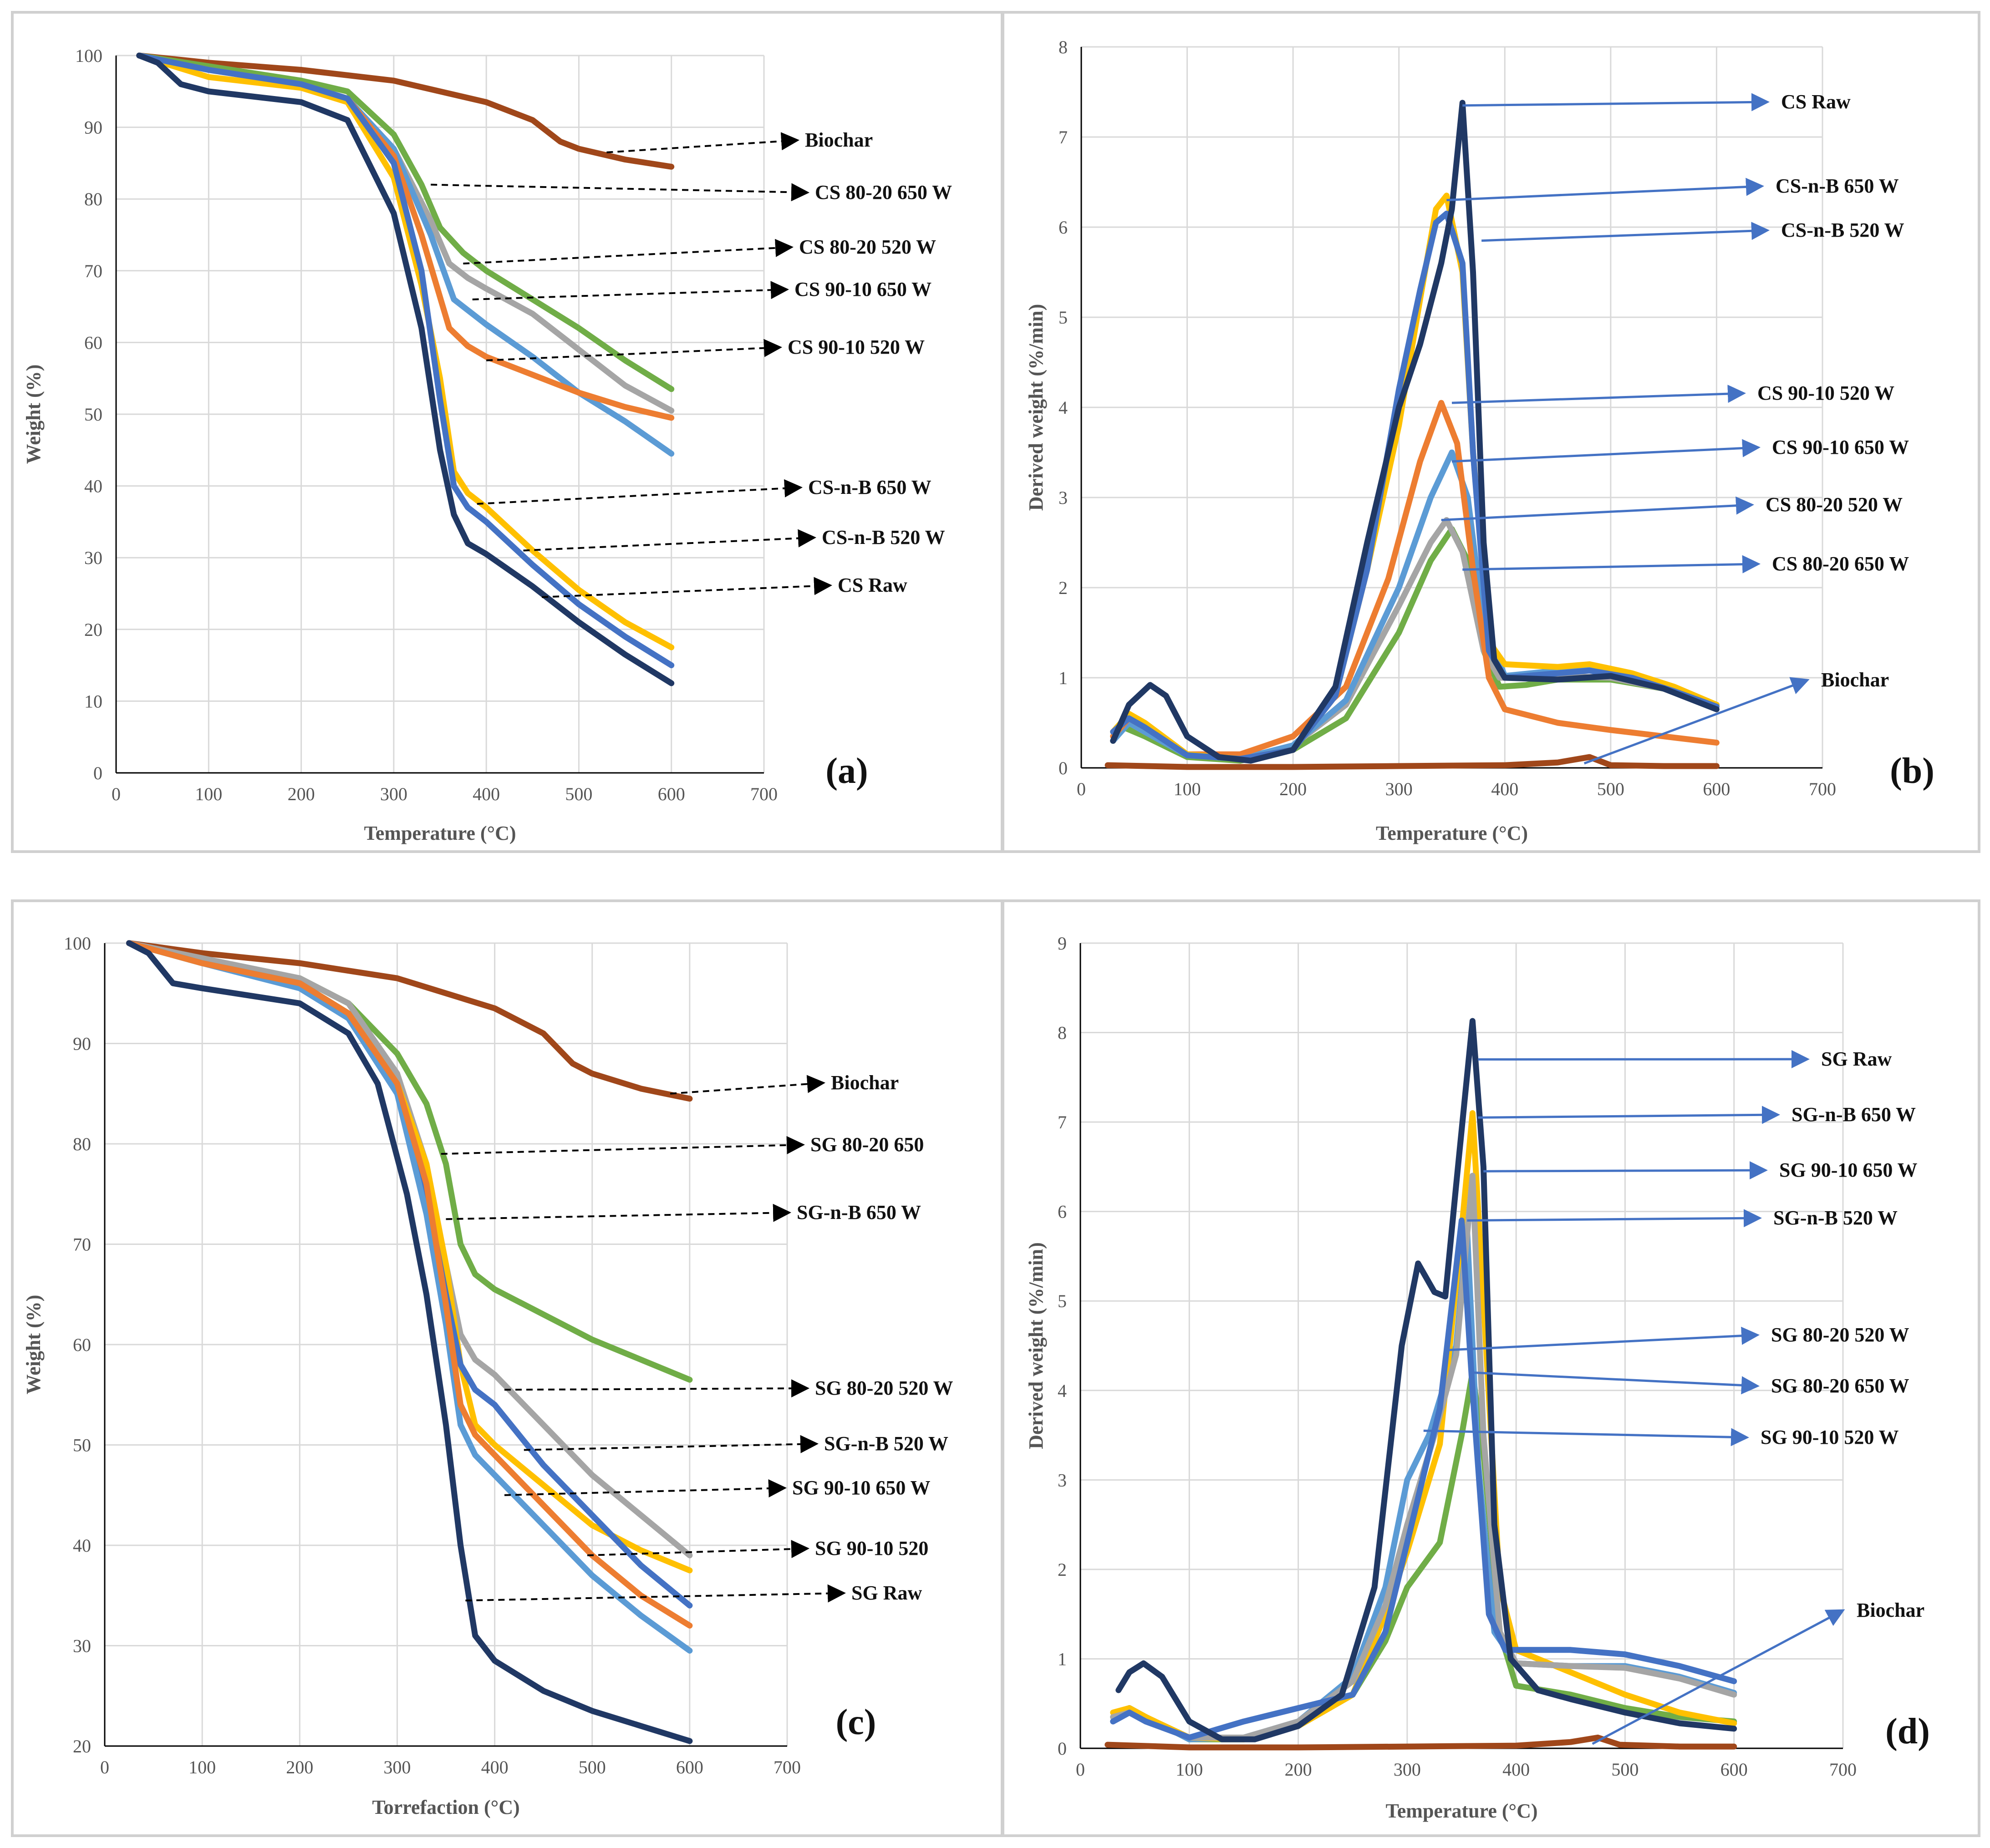 The width and height of the screenshot is (1990, 1848). What do you see at coordinates (1187, 789) in the screenshot?
I see `chart-b-x-tick-label: 100` at bounding box center [1187, 789].